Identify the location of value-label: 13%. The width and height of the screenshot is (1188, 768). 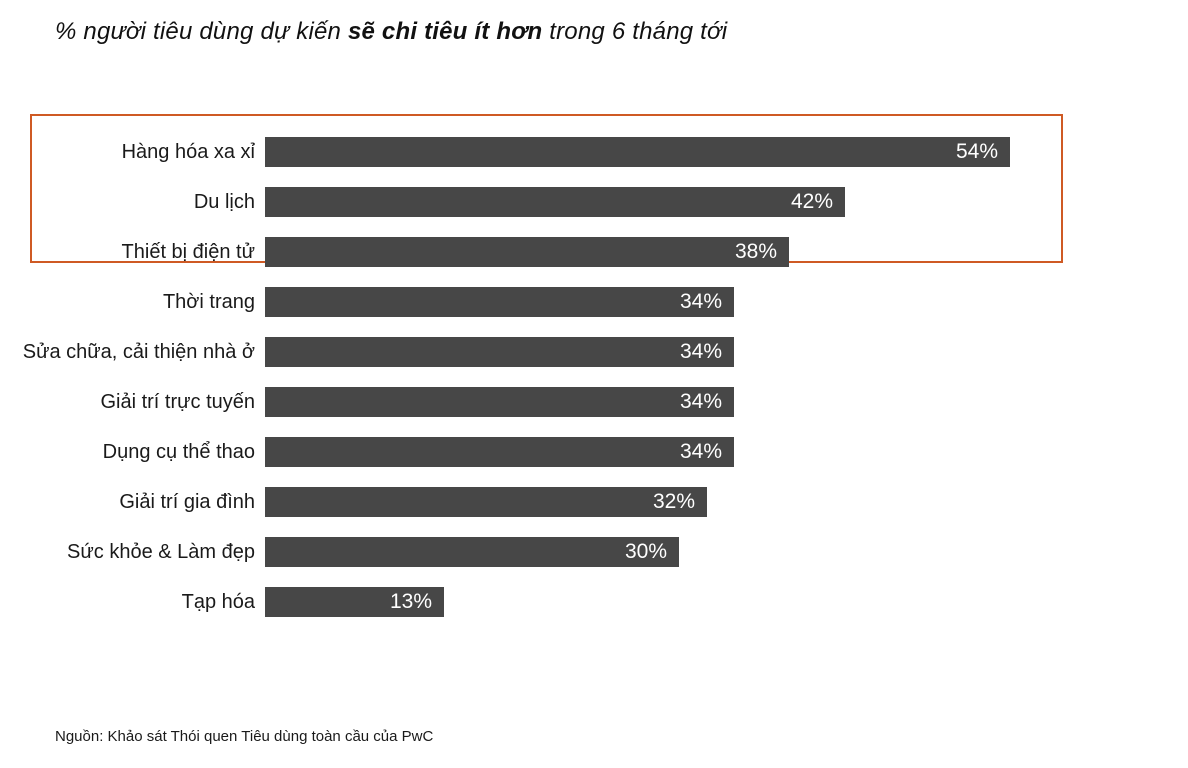
(410, 601).